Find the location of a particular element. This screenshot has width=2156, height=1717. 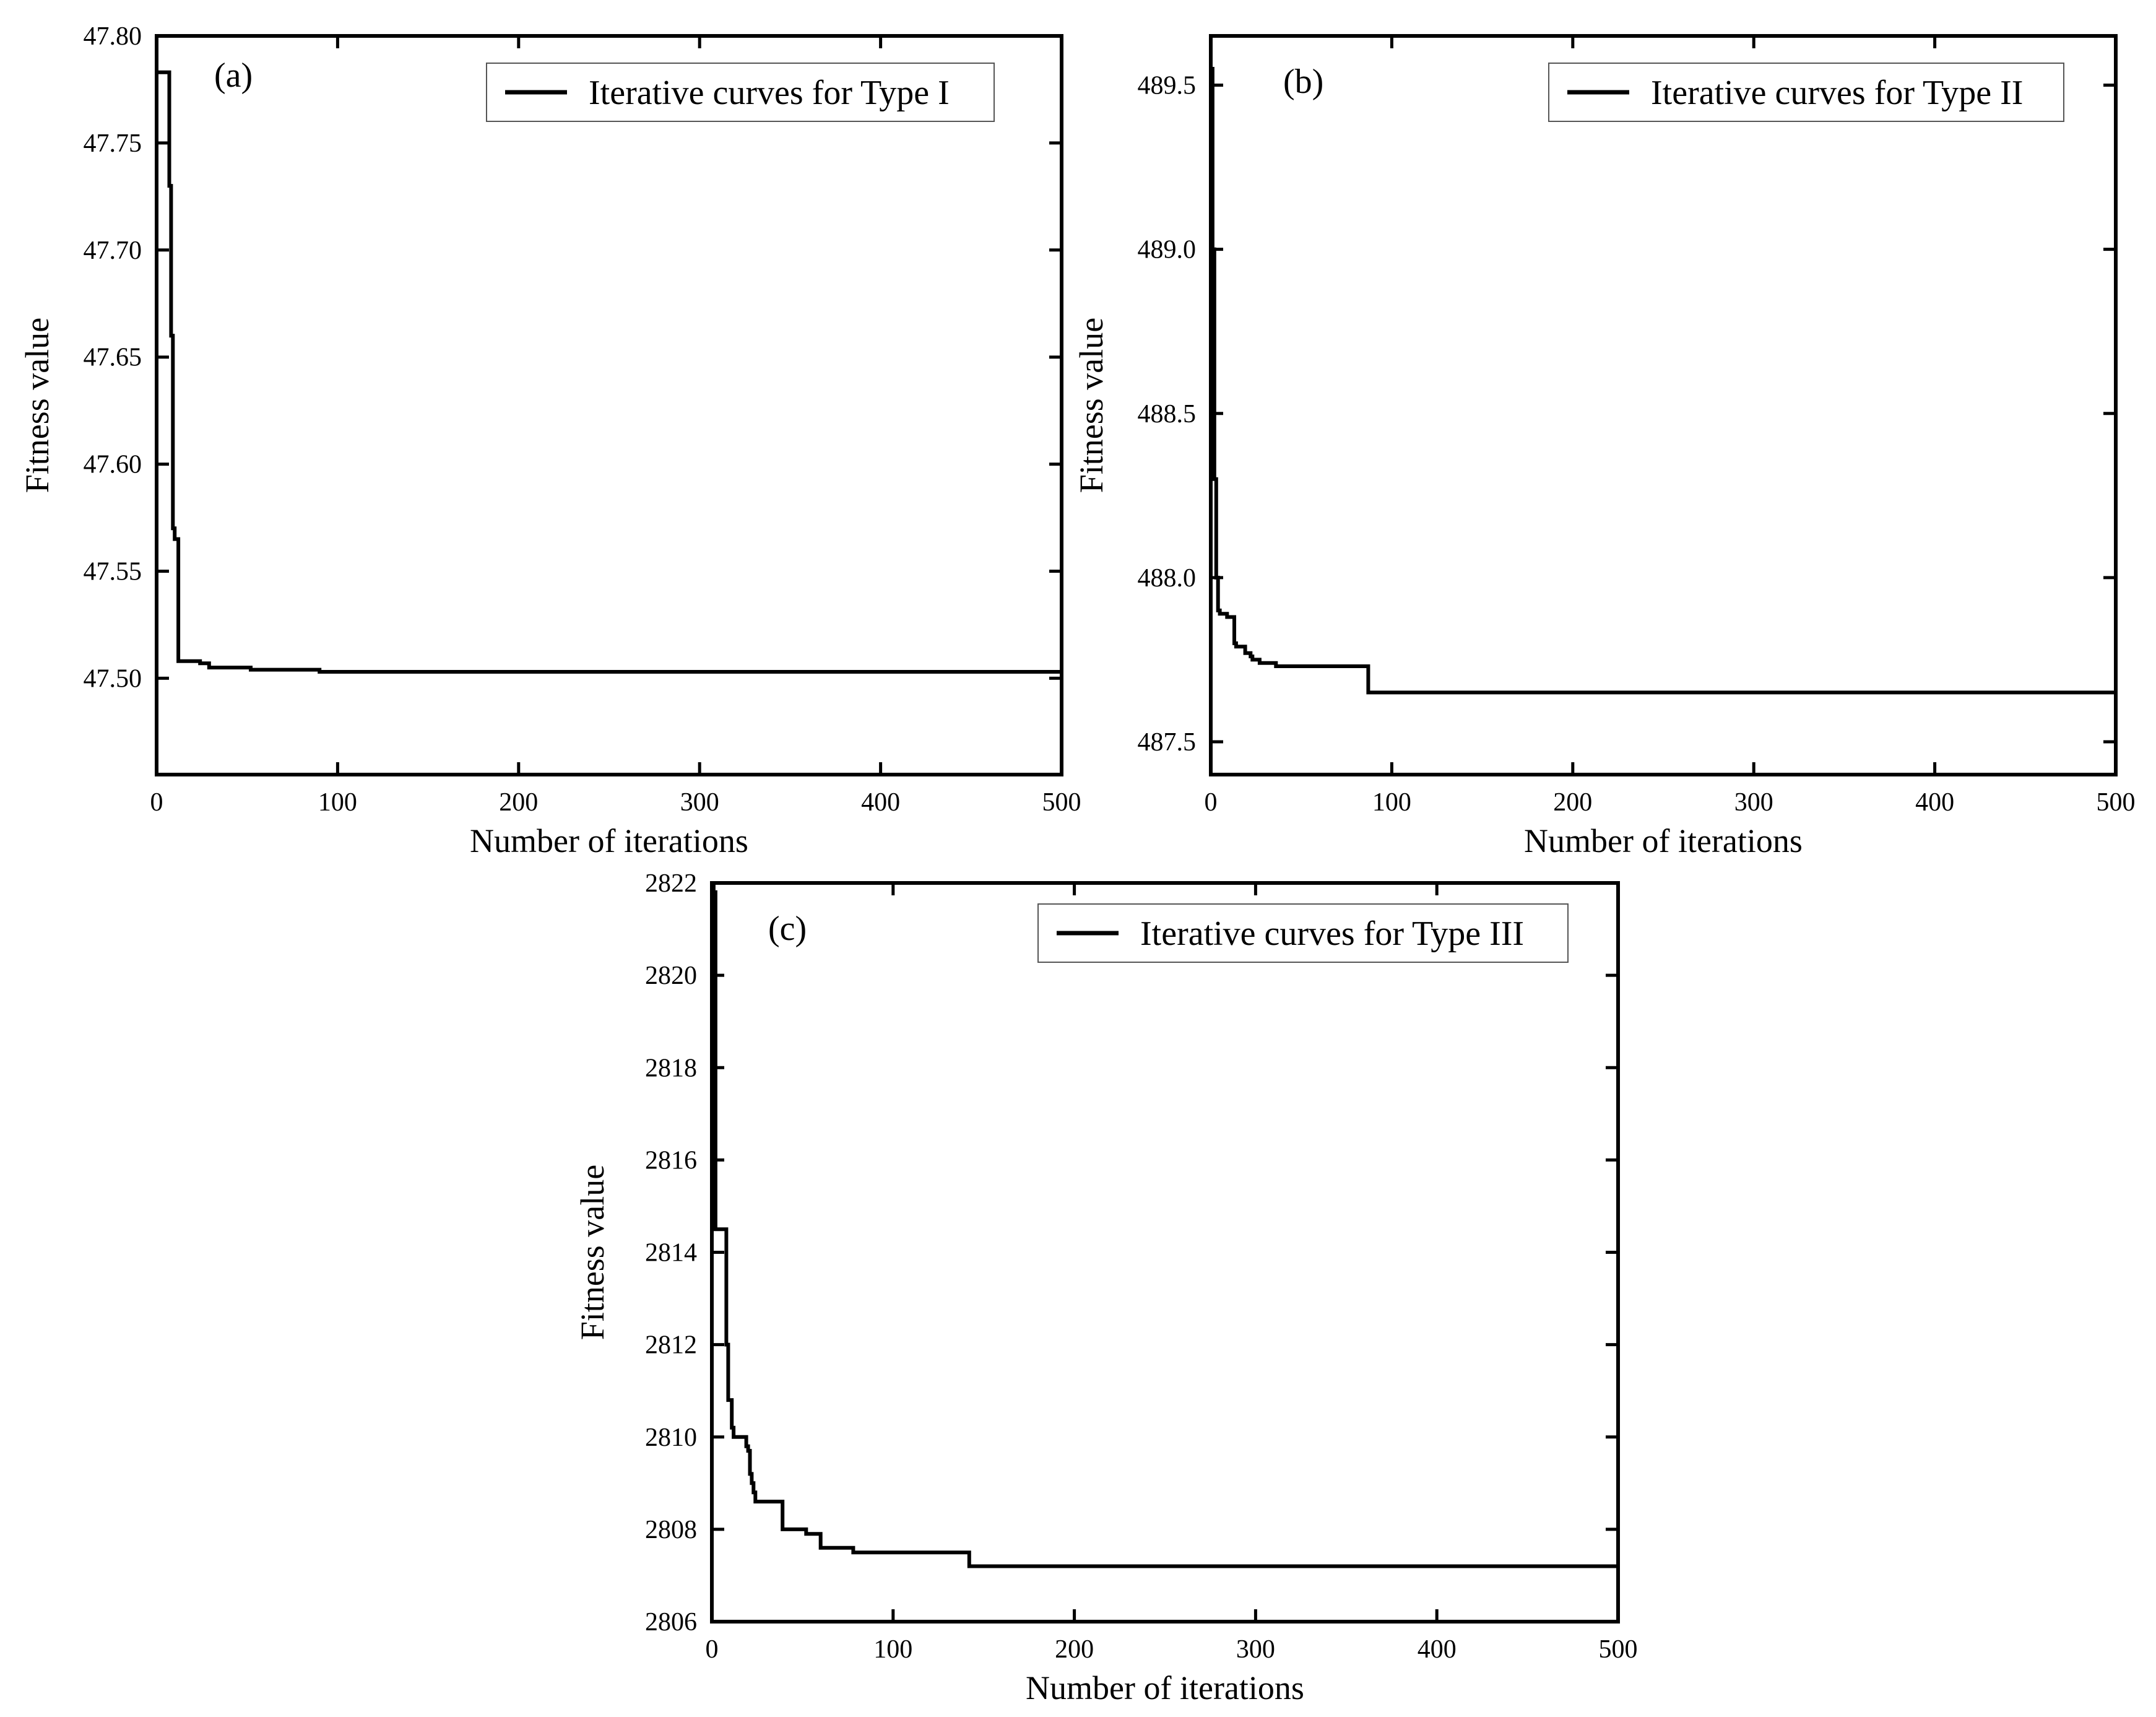

y-tick-label: 2812 is located at coordinates (671, 1345).